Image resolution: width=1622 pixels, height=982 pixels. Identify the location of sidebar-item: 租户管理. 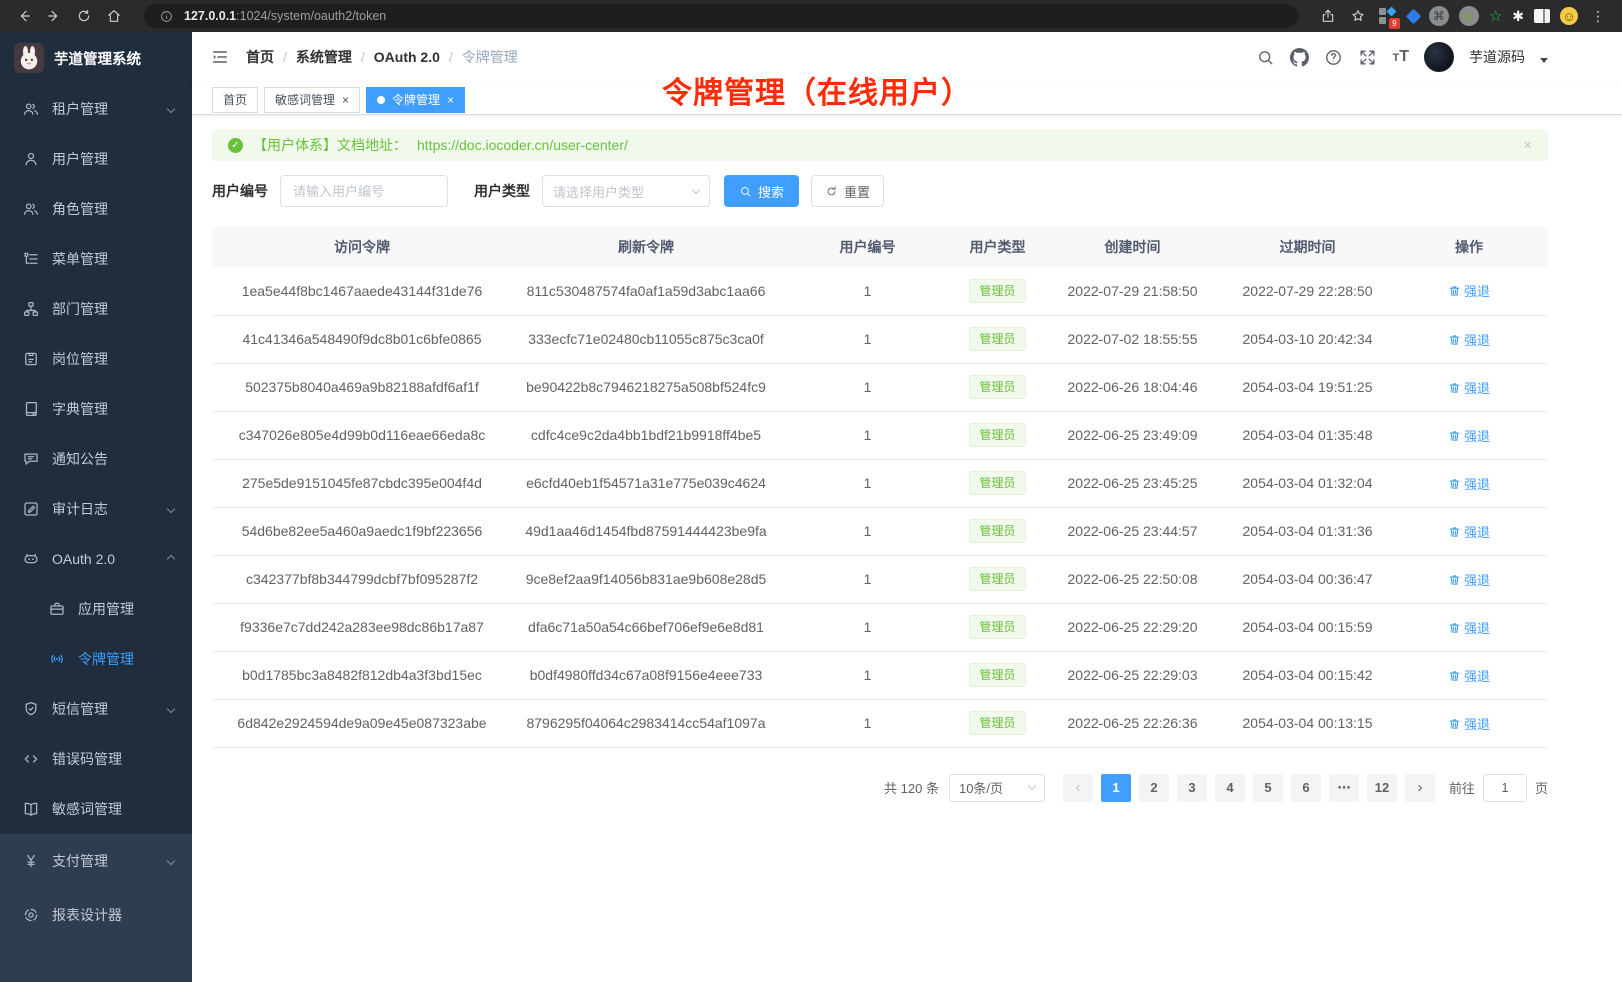
(96, 109).